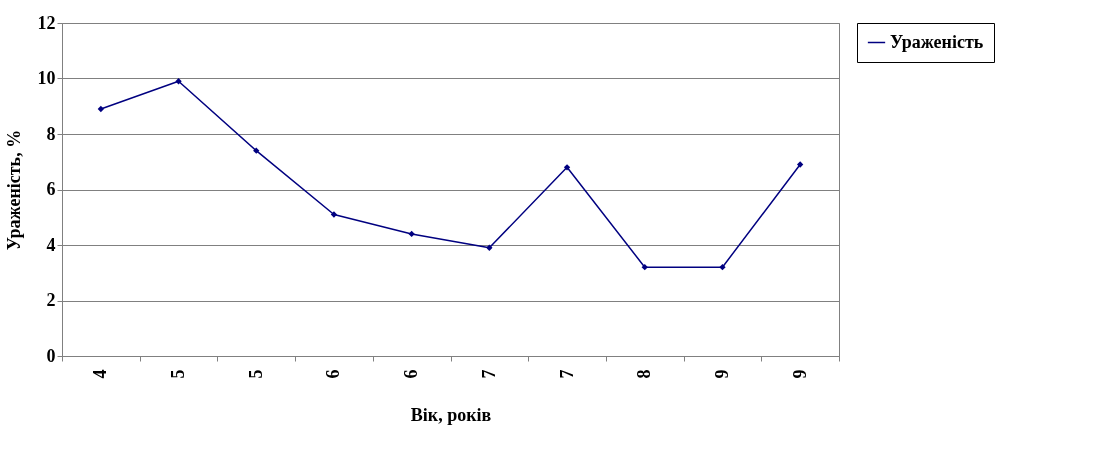 Image resolution: width=1111 pixels, height=455 pixels. Describe the element at coordinates (51, 244) in the screenshot. I see `y-tick-label: 4` at that location.